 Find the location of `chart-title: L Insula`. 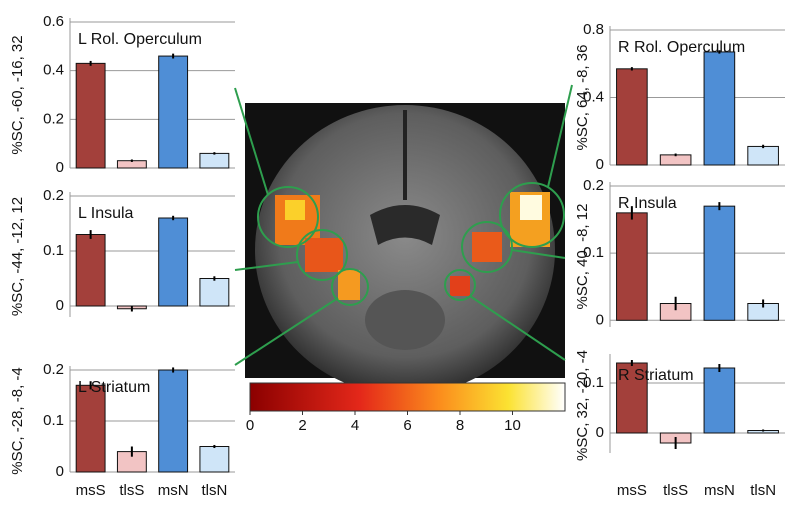

chart-title: L Insula is located at coordinates (106, 213).